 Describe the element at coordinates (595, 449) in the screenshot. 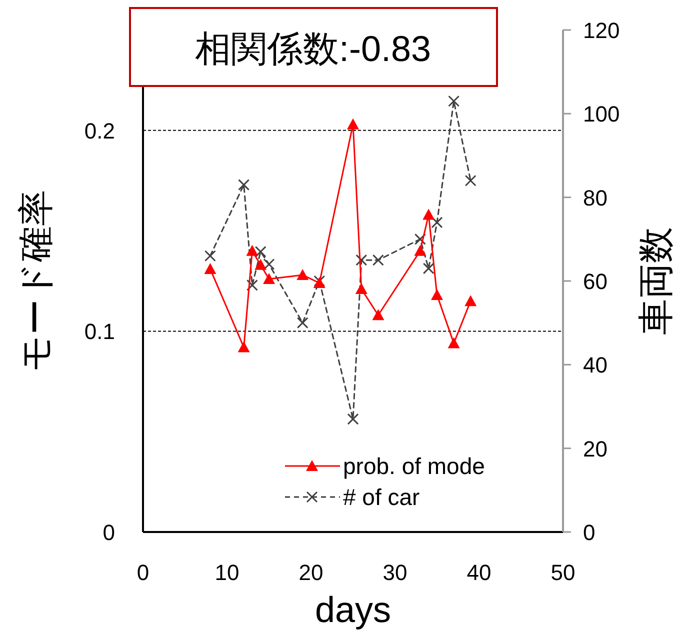

I see `y2-tick-label: 20` at that location.